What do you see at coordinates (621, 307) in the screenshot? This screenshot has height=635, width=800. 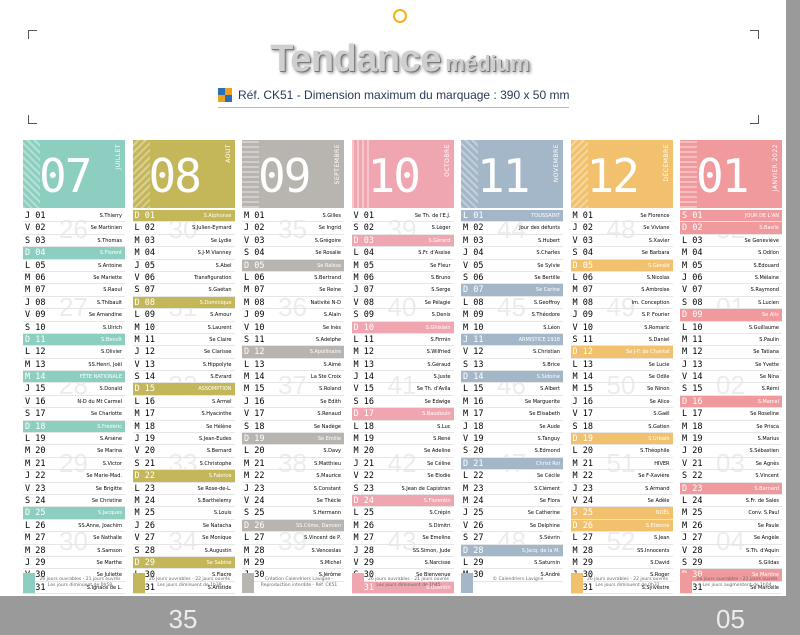 I see `week-number: 49` at bounding box center [621, 307].